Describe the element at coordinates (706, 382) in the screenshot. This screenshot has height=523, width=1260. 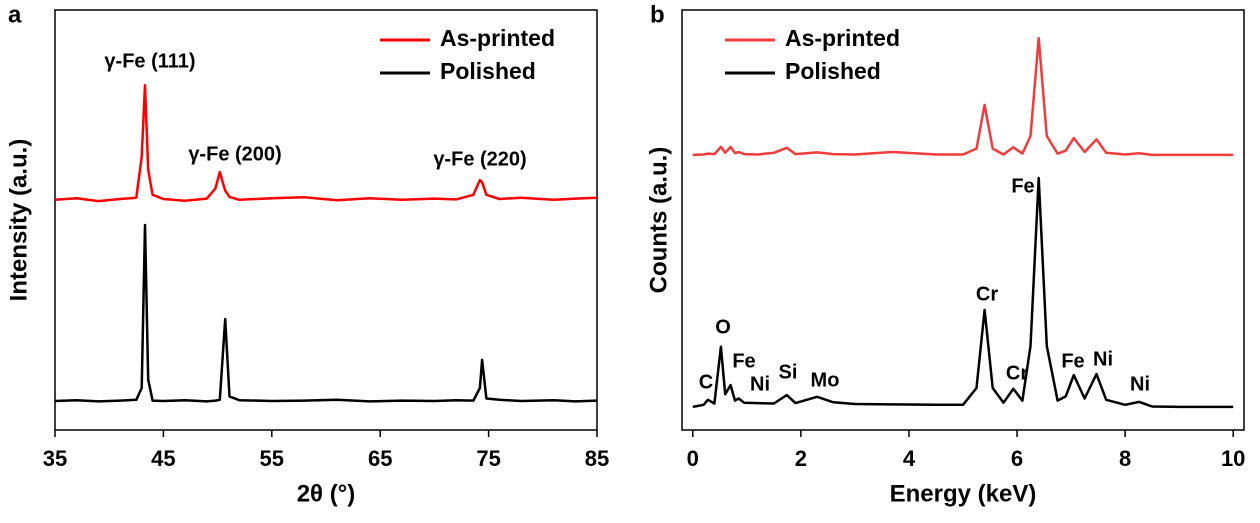
I see `peak-label: C` at that location.